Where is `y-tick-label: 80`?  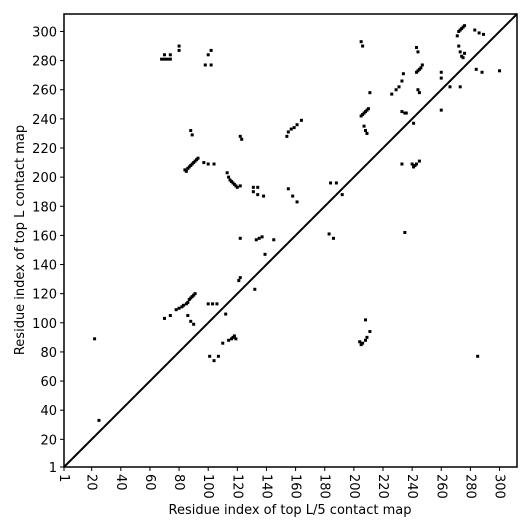
y-tick-label: 80 is located at coordinates (48, 353).